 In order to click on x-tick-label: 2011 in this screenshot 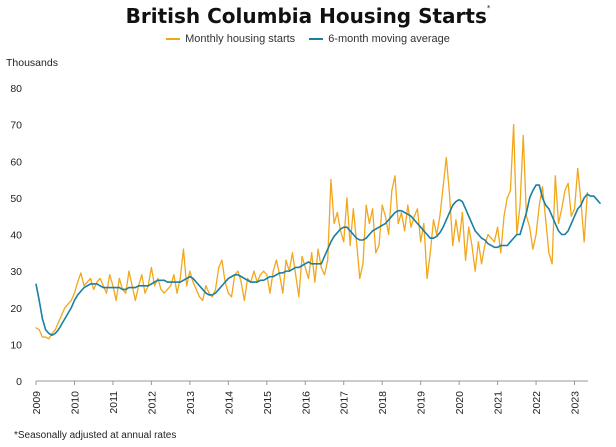, I will do `click(114, 402)`.